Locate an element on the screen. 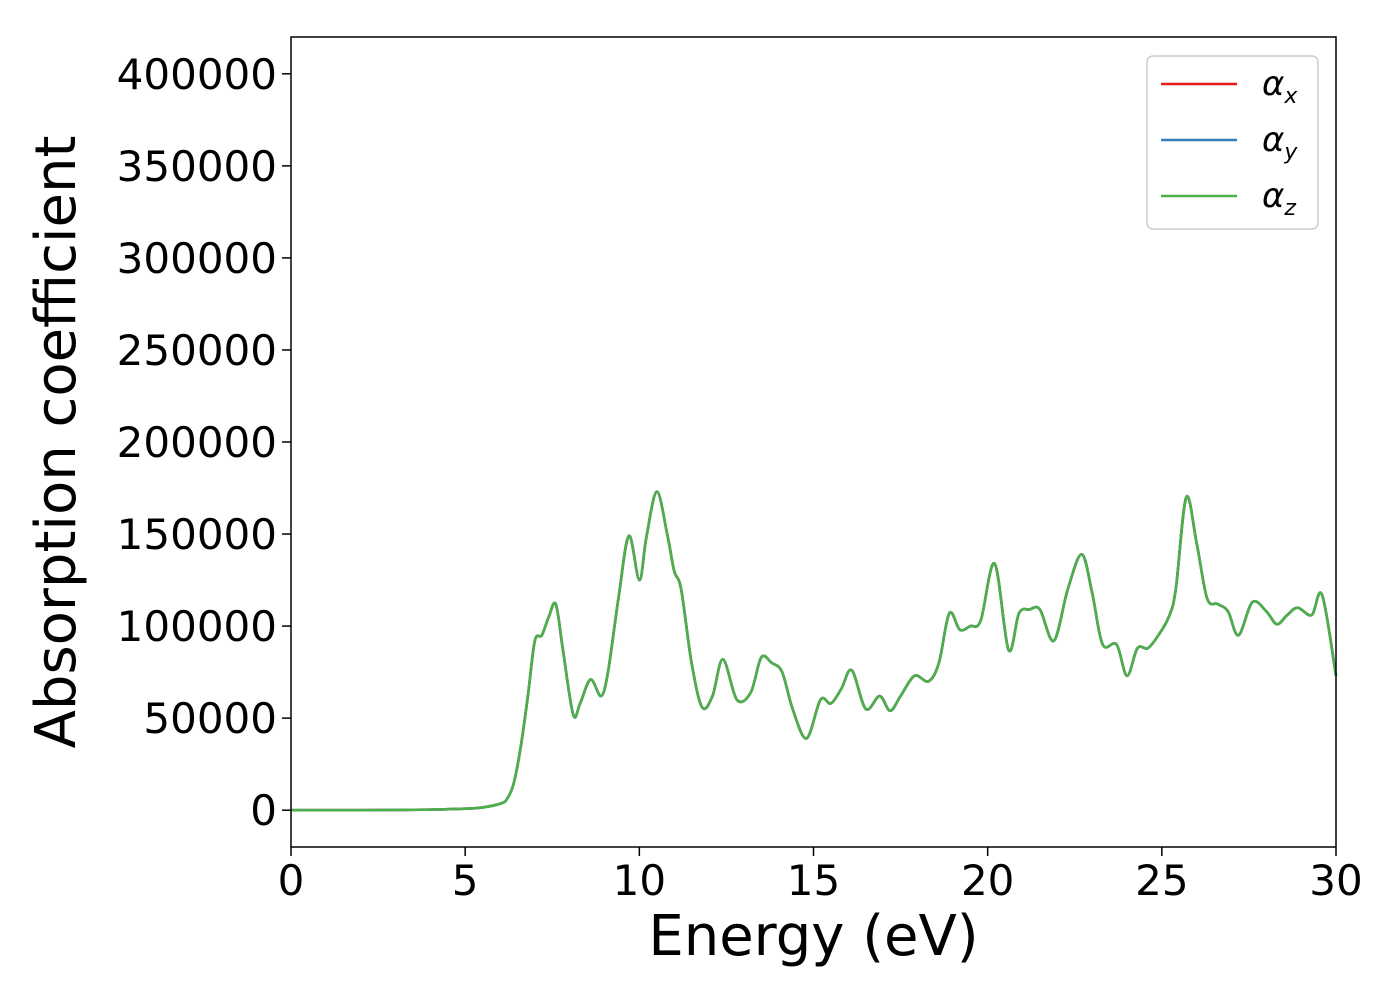 This screenshot has height=1000, width=1400. y-tick-label: 150000 is located at coordinates (197, 534).